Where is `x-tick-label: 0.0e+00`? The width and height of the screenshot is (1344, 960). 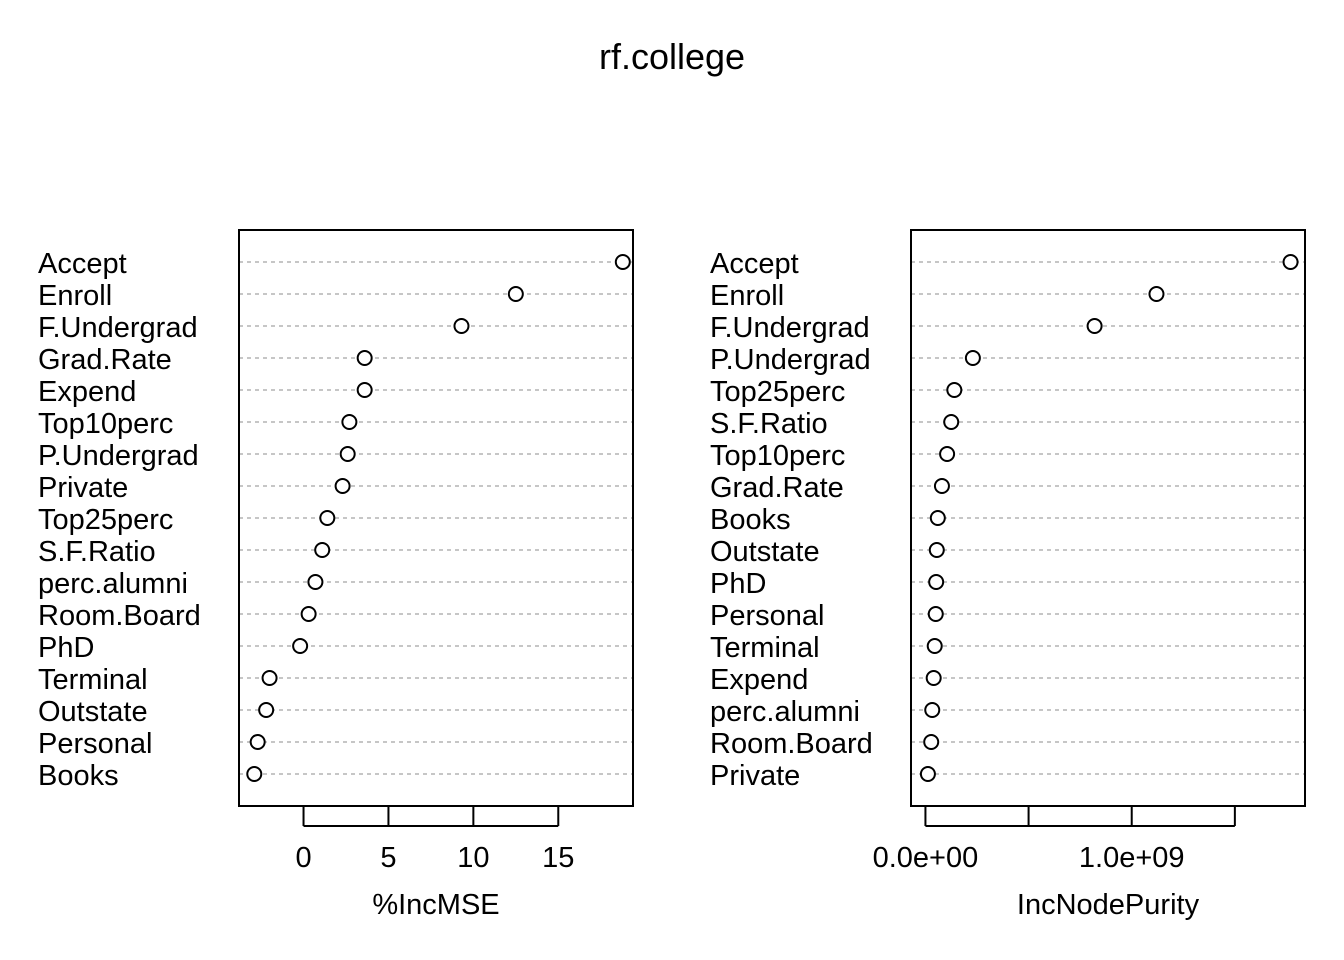
x-tick-label: 0.0e+00 is located at coordinates (926, 858).